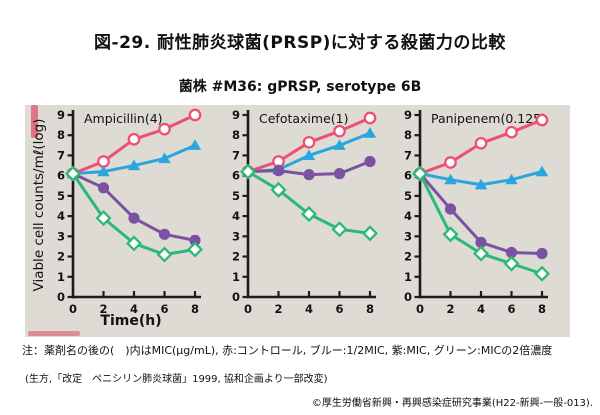 This screenshot has width=600, height=415. Describe the element at coordinates (131, 321) in the screenshot. I see `x-axis-label: Time(h)` at that location.